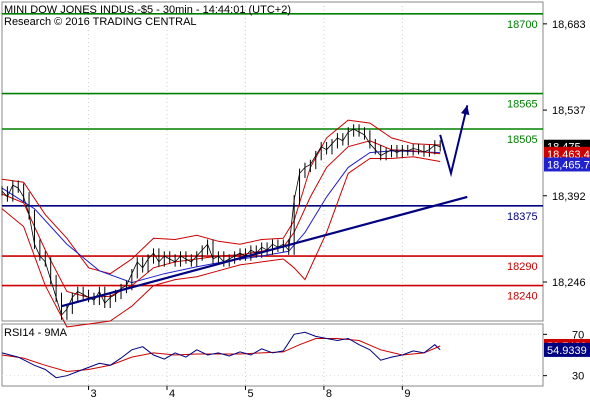 This screenshot has width=590, height=400. I want to click on rsi-ma-line, so click(221, 355).